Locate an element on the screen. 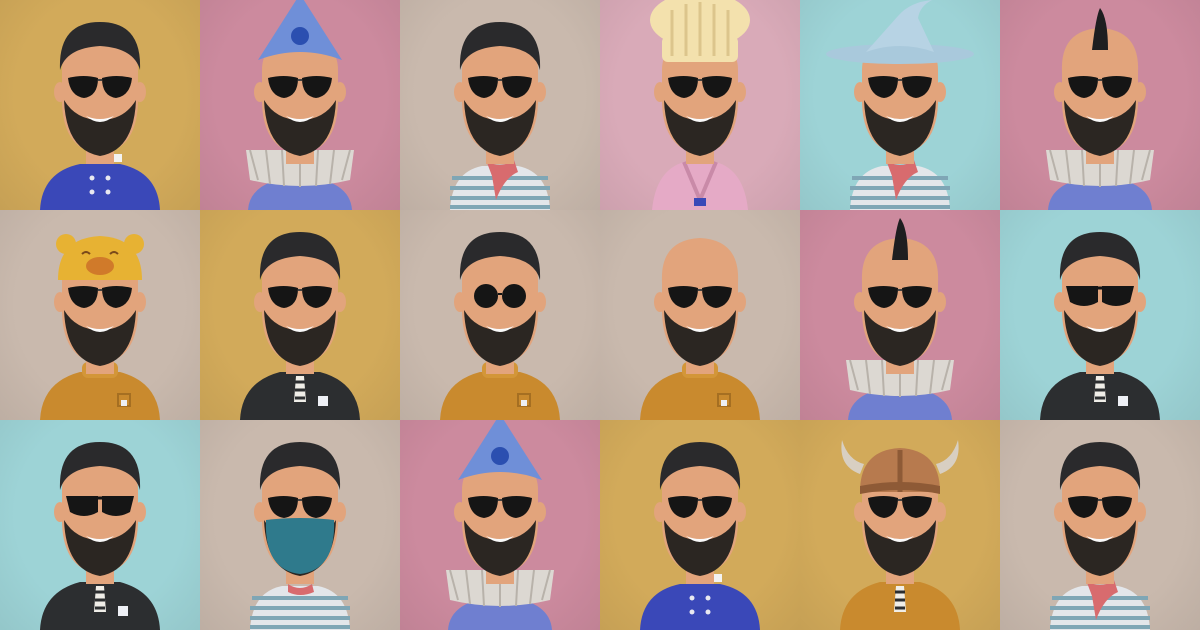 The image size is (1200, 630). round-sunglasses is located at coordinates (500, 296).